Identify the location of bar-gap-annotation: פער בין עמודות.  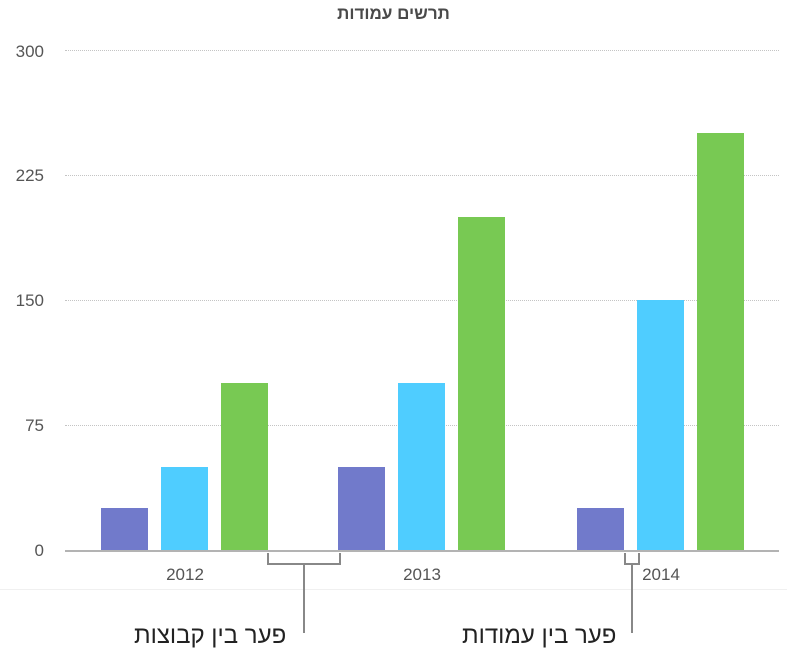
(539, 635).